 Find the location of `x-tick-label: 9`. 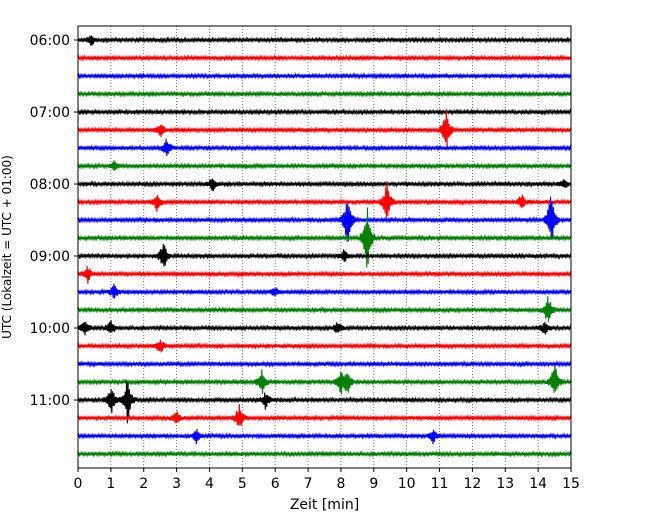

x-tick-label: 9 is located at coordinates (373, 484).